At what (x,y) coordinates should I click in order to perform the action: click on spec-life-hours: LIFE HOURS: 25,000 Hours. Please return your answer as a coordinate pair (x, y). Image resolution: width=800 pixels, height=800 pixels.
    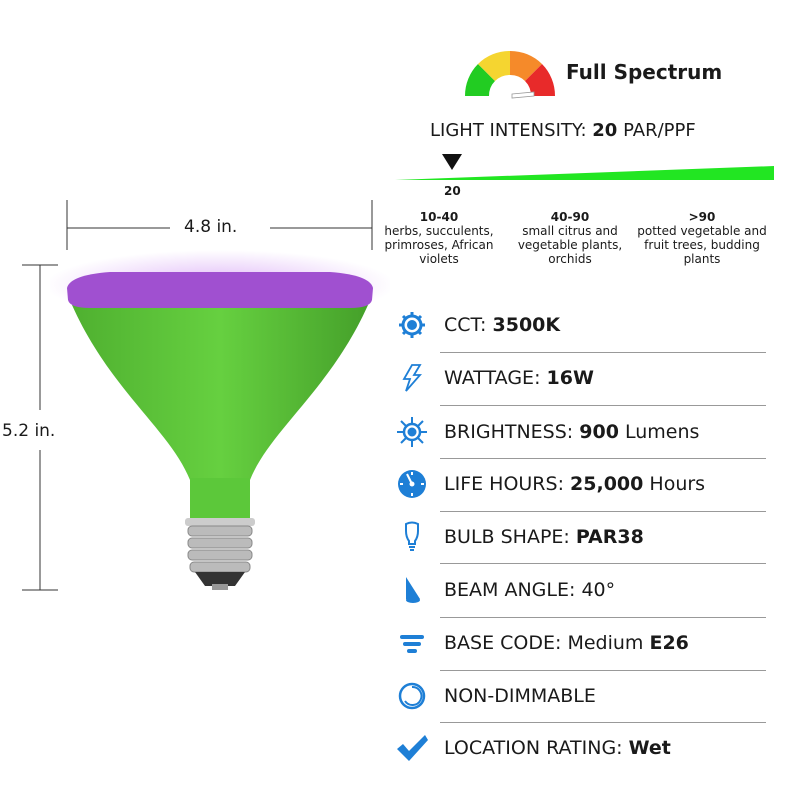
    Looking at the image, I should click on (584, 484).